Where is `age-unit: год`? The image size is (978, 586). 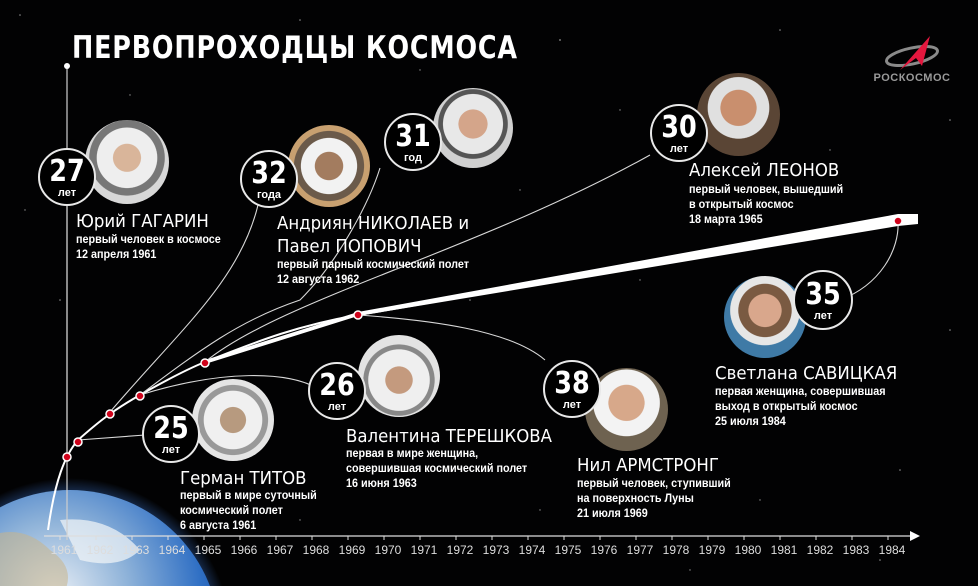
age-unit: год is located at coordinates (413, 158).